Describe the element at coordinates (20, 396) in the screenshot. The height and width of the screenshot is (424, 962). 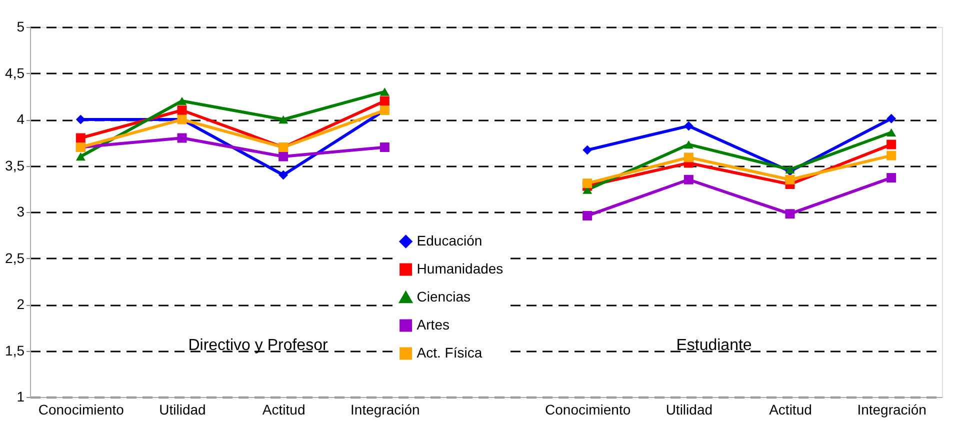
I see `y-tick-label: 1` at that location.